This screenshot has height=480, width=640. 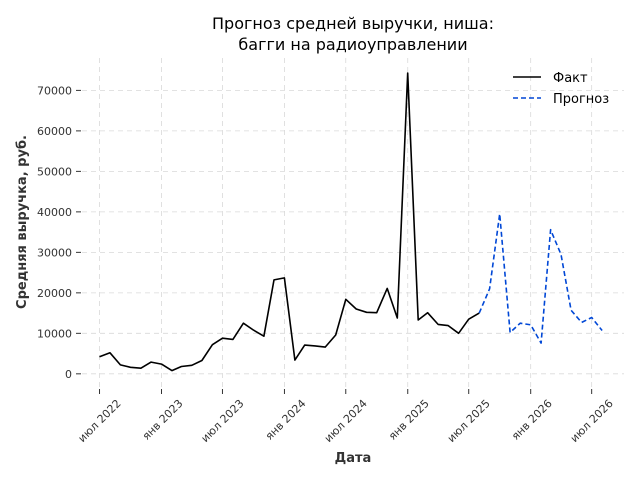 I want to click on y-tick-label: 70000, so click(x=54, y=90).